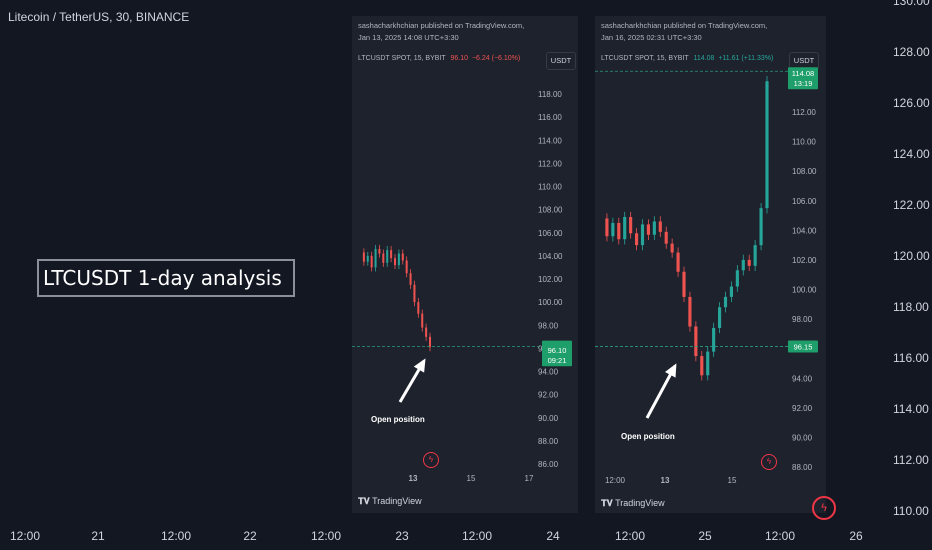 The height and width of the screenshot is (550, 932). I want to click on last-price: 96.10, so click(459, 58).